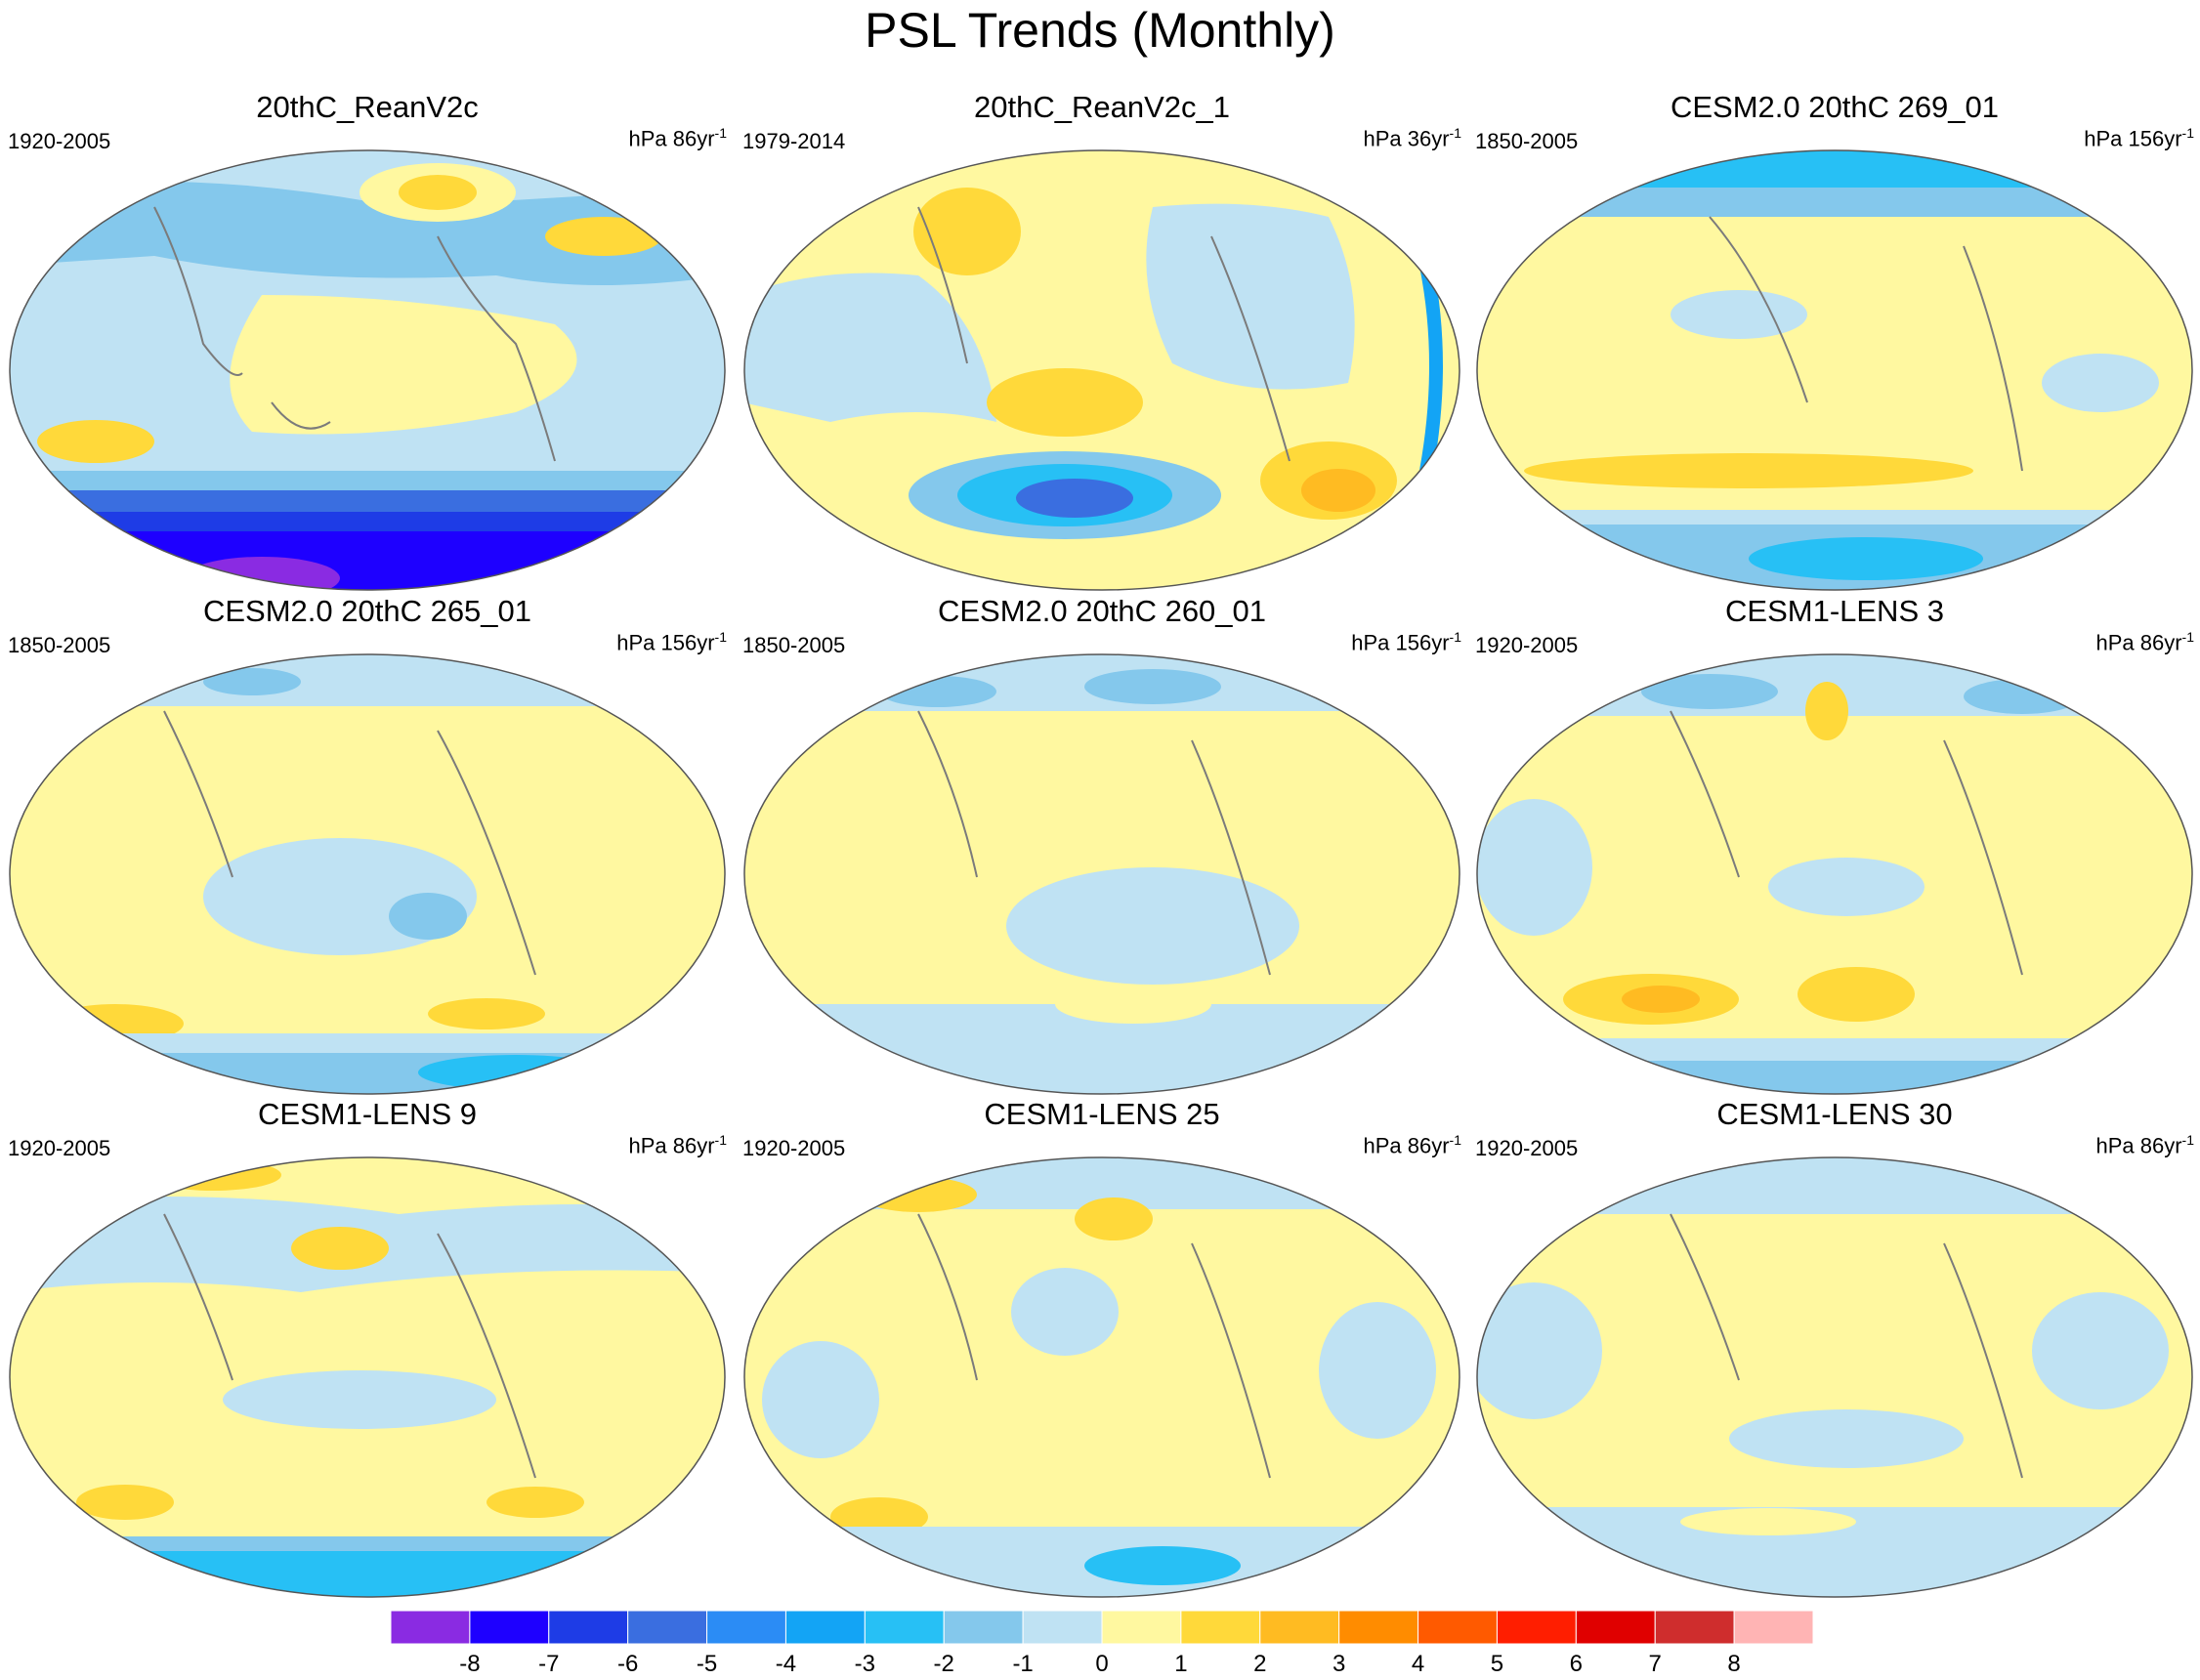 The image size is (2200, 1680). I want to click on colorbar-tick-label: -7, so click(549, 1664).